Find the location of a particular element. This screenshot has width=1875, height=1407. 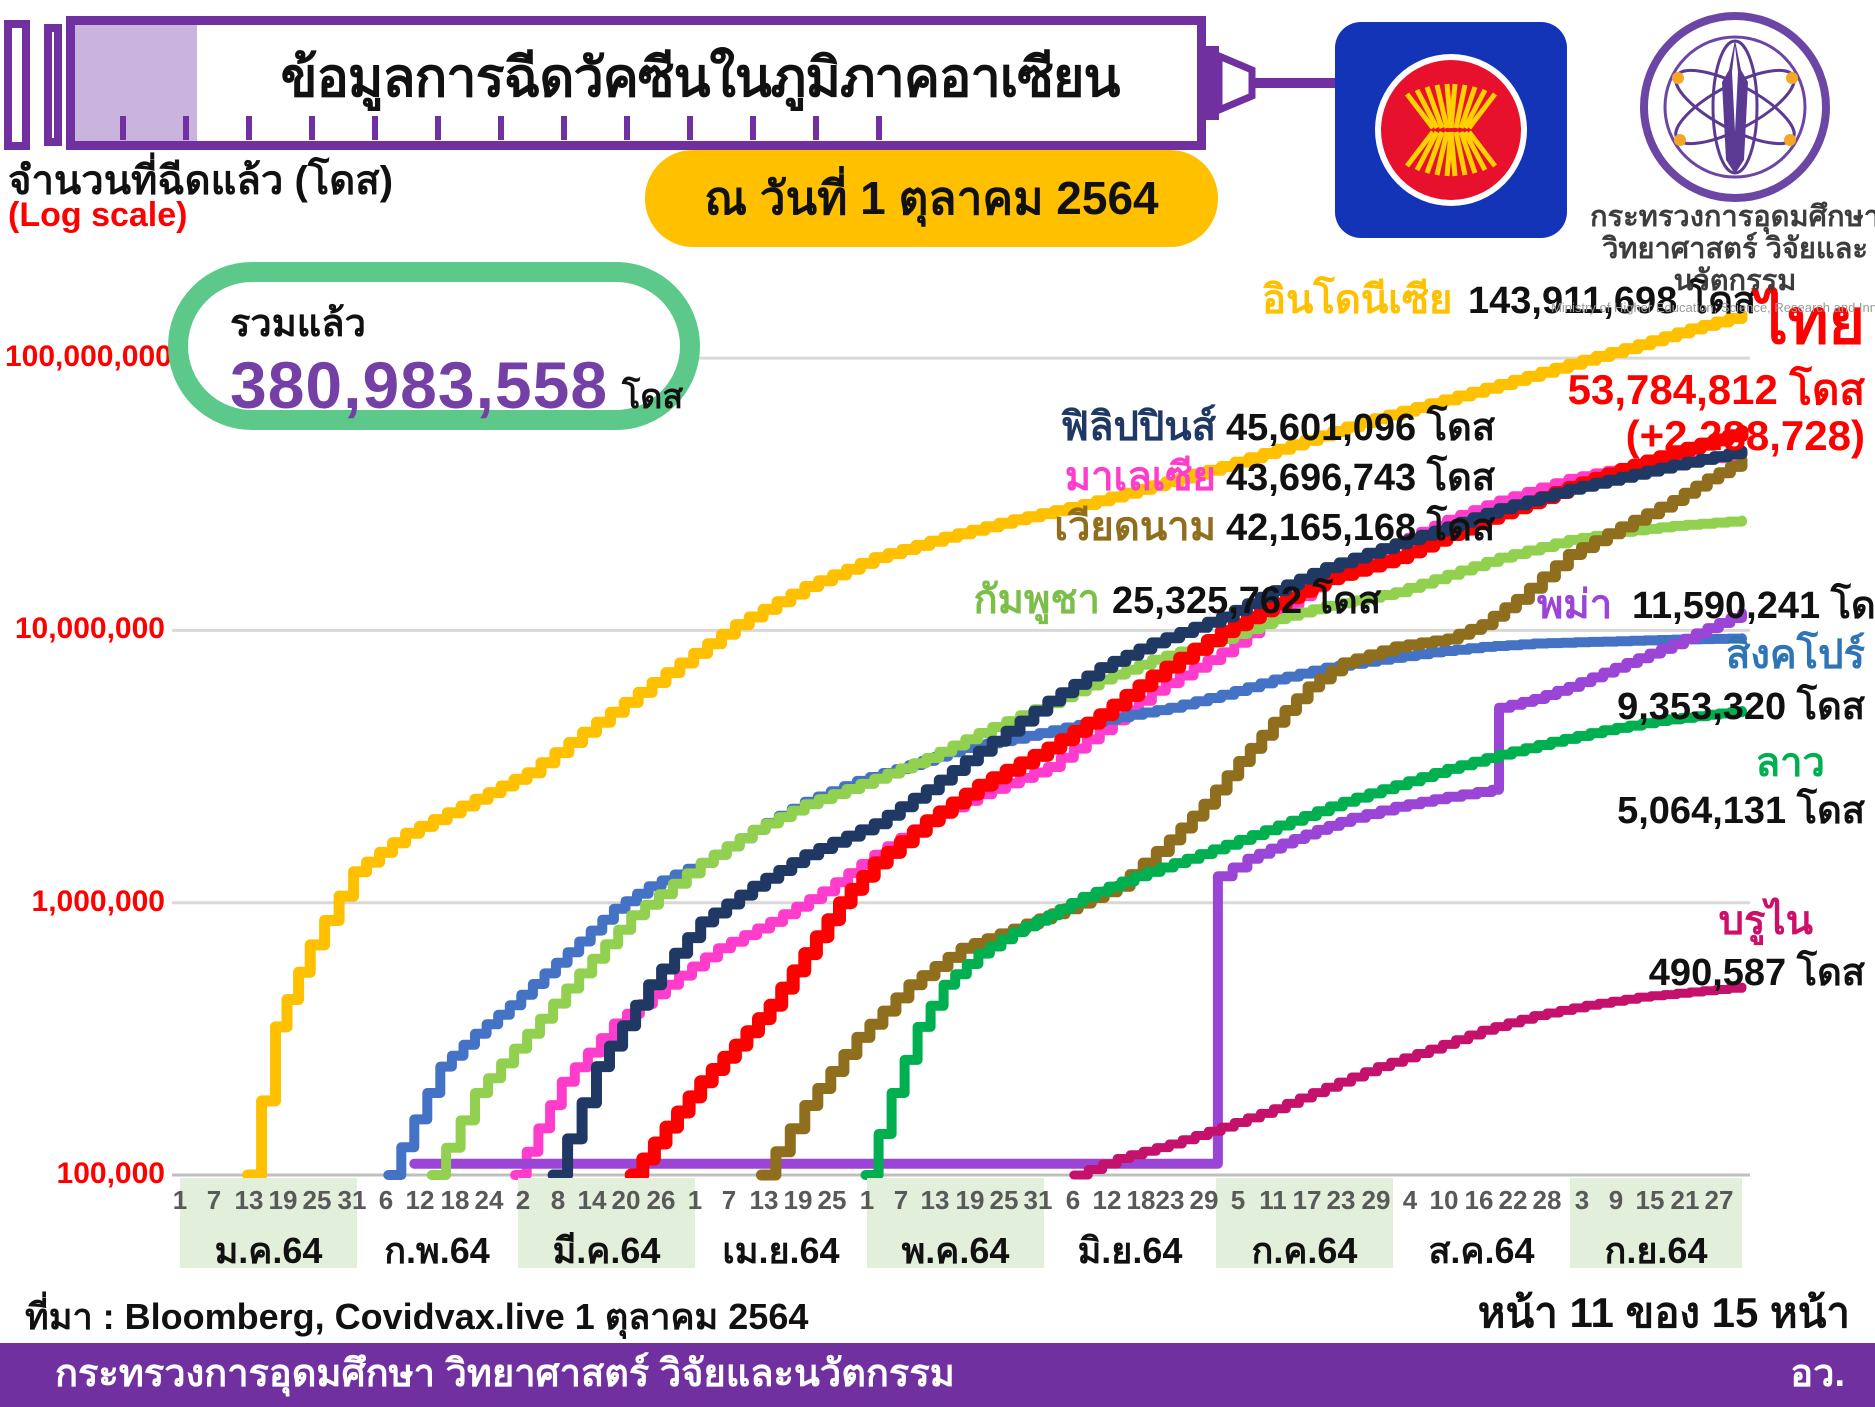

month-shading-ม.ค.64 is located at coordinates (268, 1223).